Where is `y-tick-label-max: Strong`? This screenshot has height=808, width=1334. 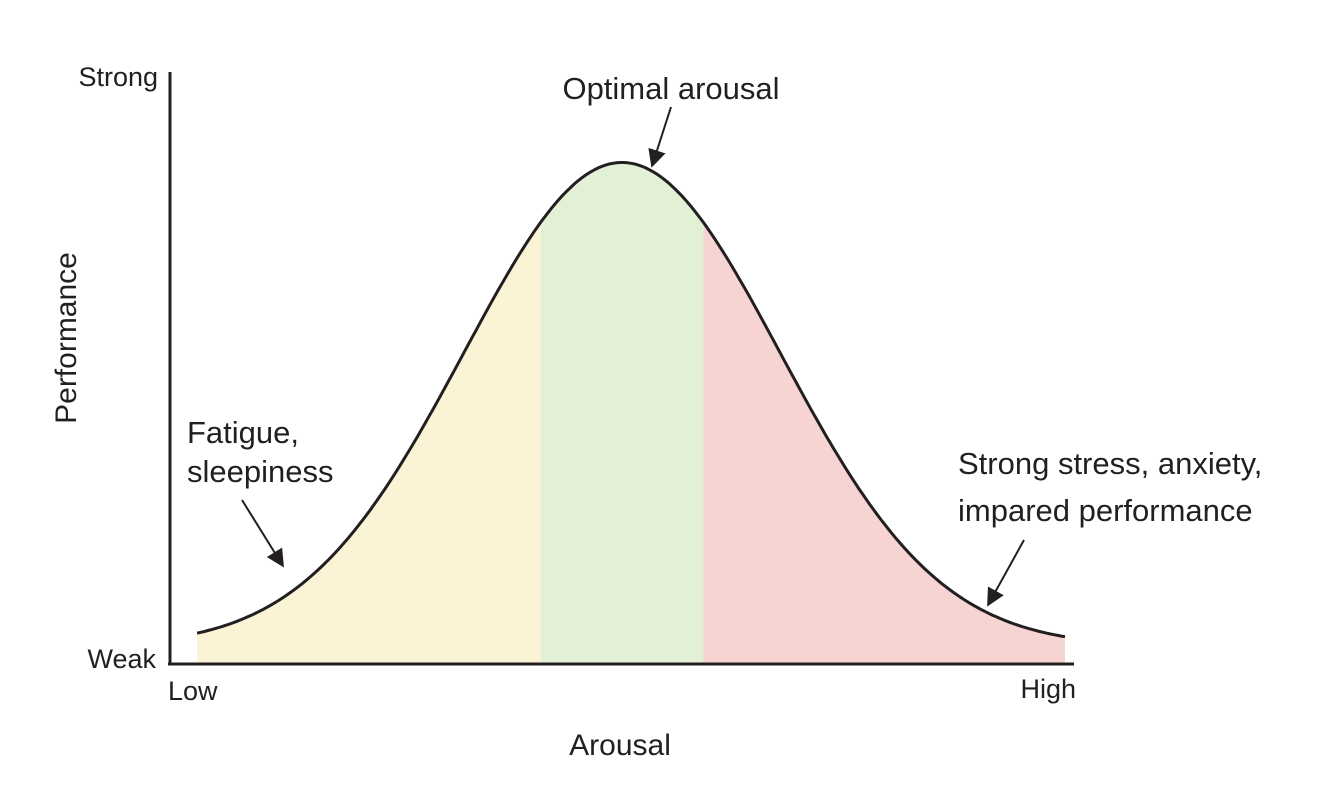
y-tick-label-max: Strong is located at coordinates (118, 77).